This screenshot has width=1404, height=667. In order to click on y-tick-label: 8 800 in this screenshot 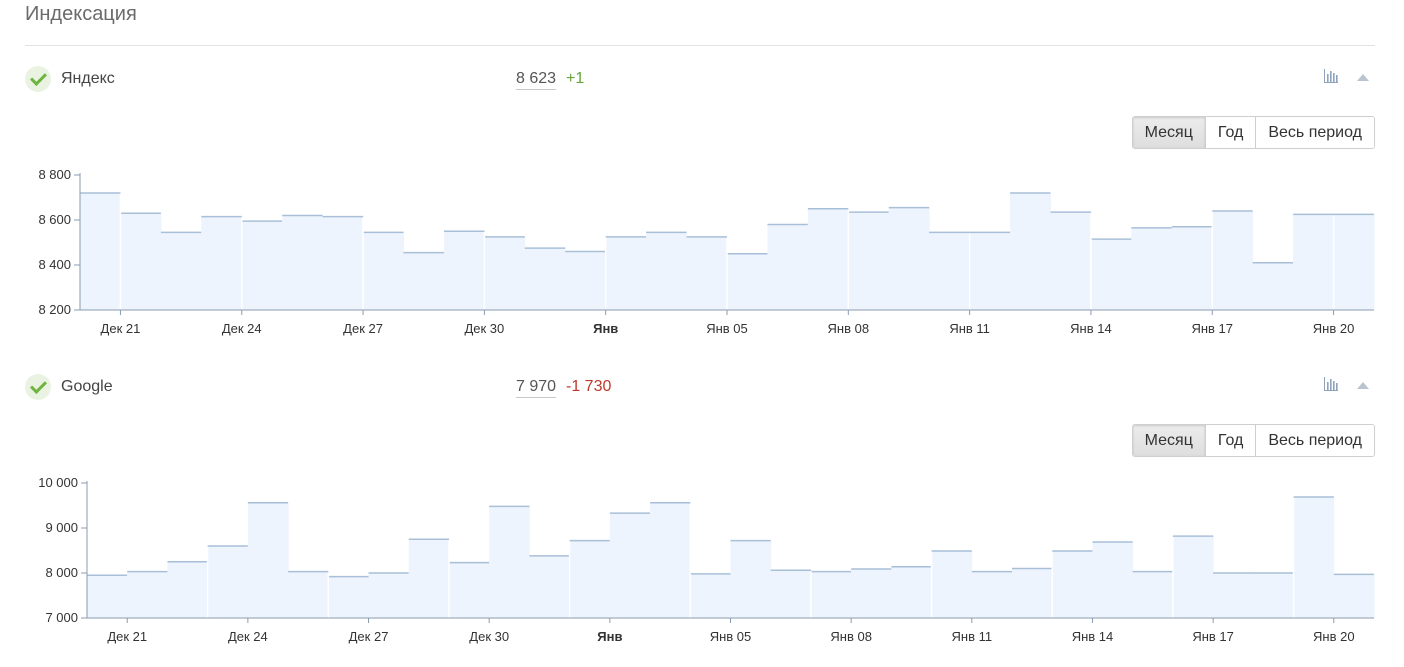, I will do `click(54, 174)`.